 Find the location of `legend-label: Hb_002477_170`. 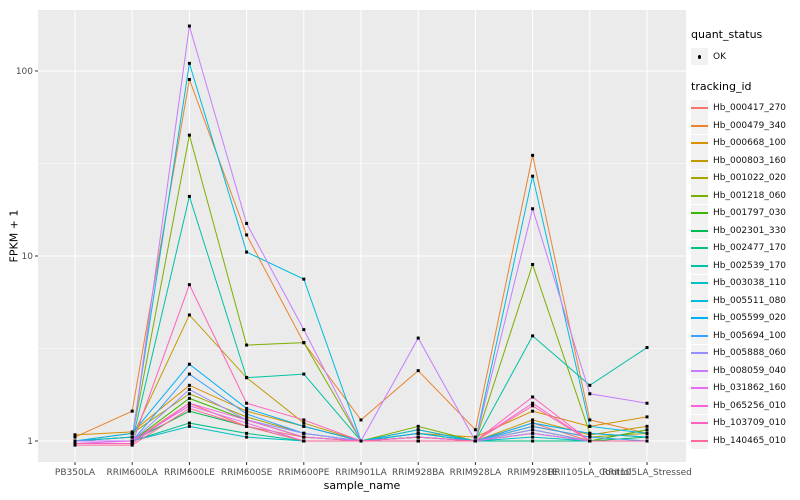

legend-label: Hb_002477_170 is located at coordinates (750, 248).